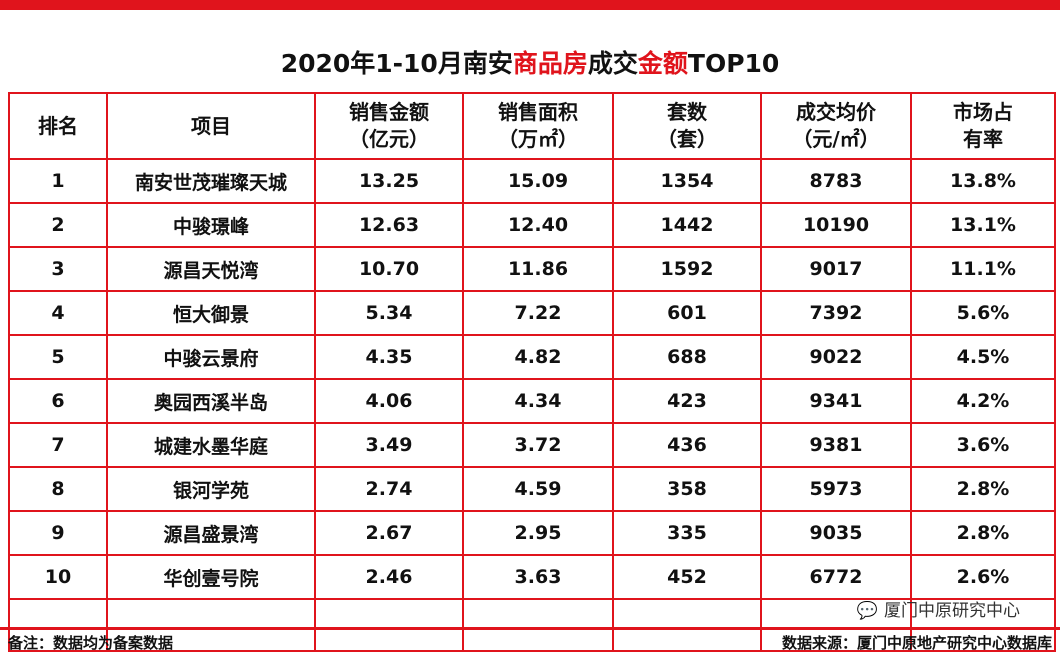 The height and width of the screenshot is (655, 1060). I want to click on table-cell: 中骏云景府, so click(211, 357).